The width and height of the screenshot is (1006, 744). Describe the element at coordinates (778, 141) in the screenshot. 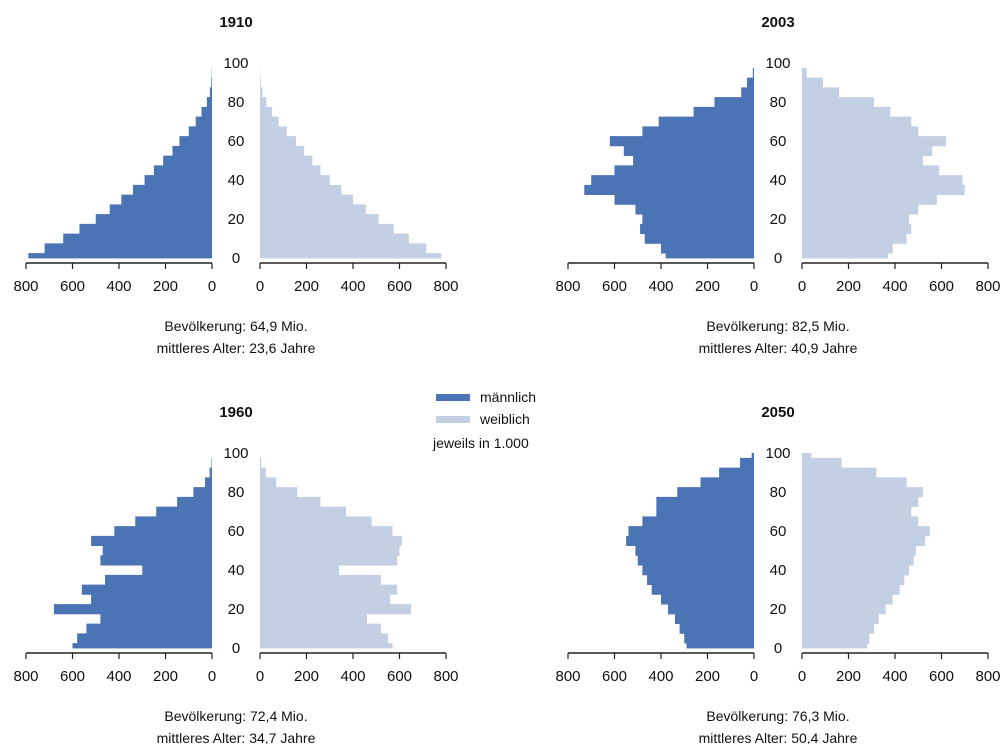

I see `age-tick-label: 60` at that location.